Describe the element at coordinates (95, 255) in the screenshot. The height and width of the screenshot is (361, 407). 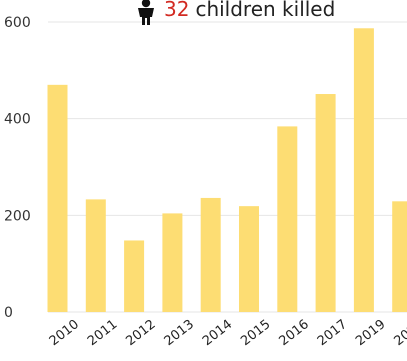
I see `bar-2011` at that location.